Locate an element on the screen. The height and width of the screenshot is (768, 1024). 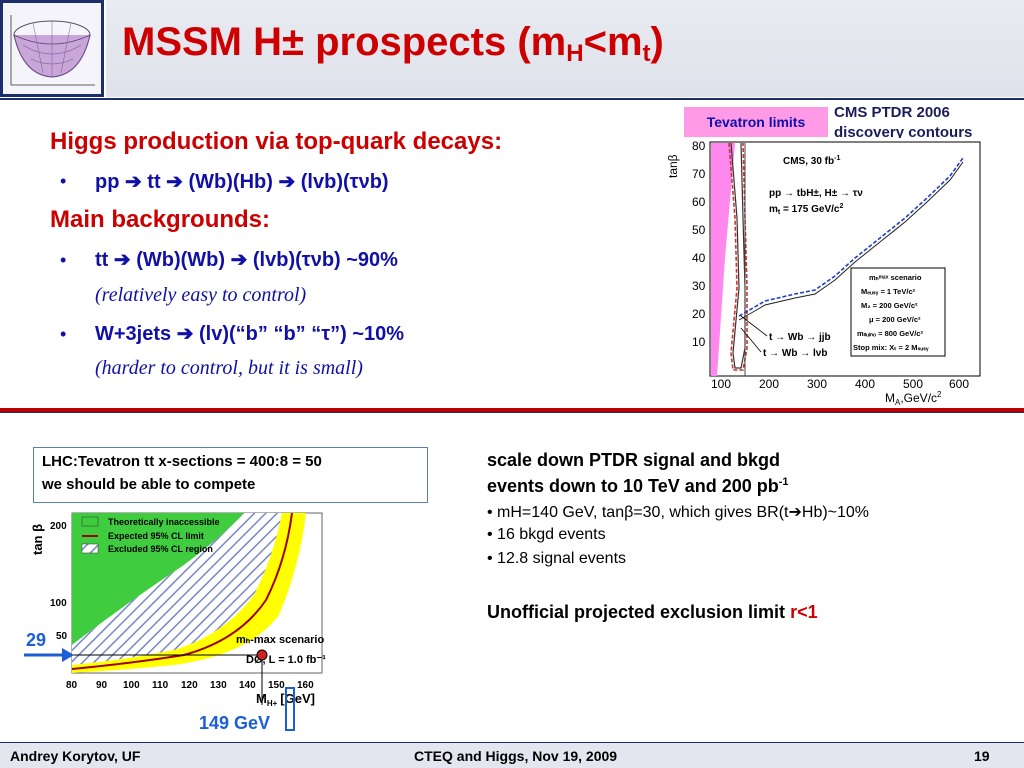
benchmark-point is located at coordinates (262, 655).